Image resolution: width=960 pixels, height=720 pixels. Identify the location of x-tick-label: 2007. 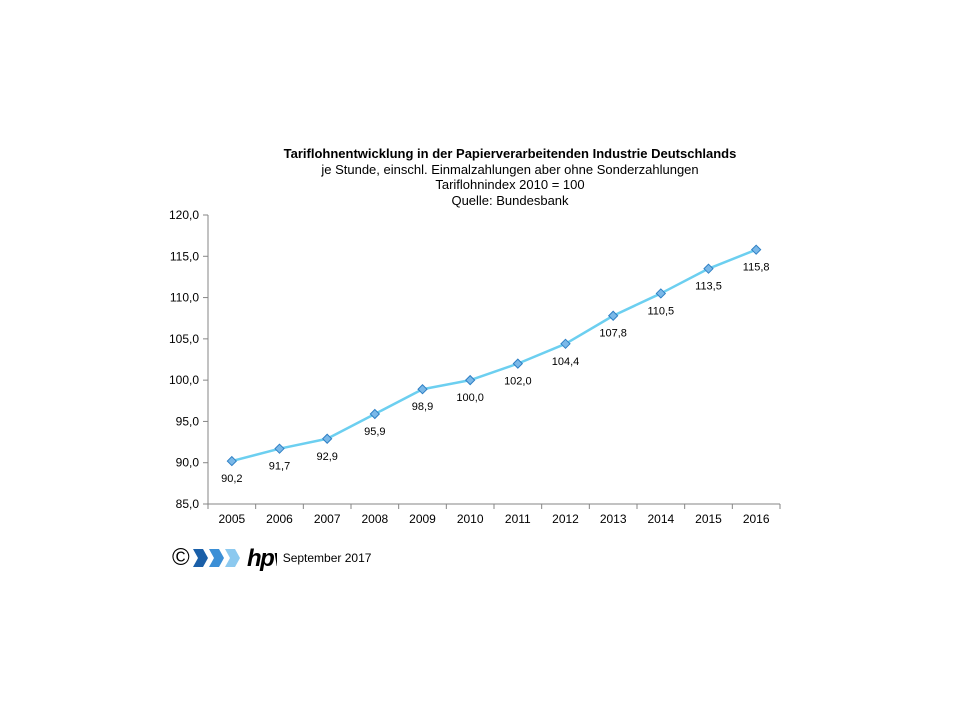
(327, 519).